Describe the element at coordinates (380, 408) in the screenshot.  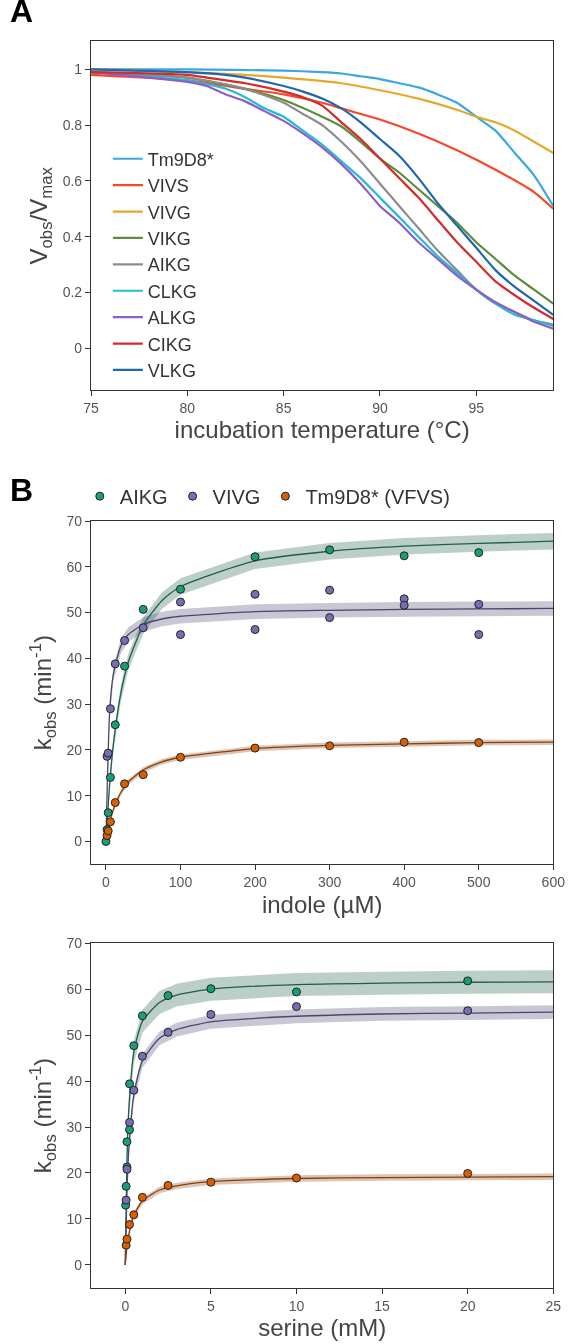
I see `x-tick-label: 90` at that location.